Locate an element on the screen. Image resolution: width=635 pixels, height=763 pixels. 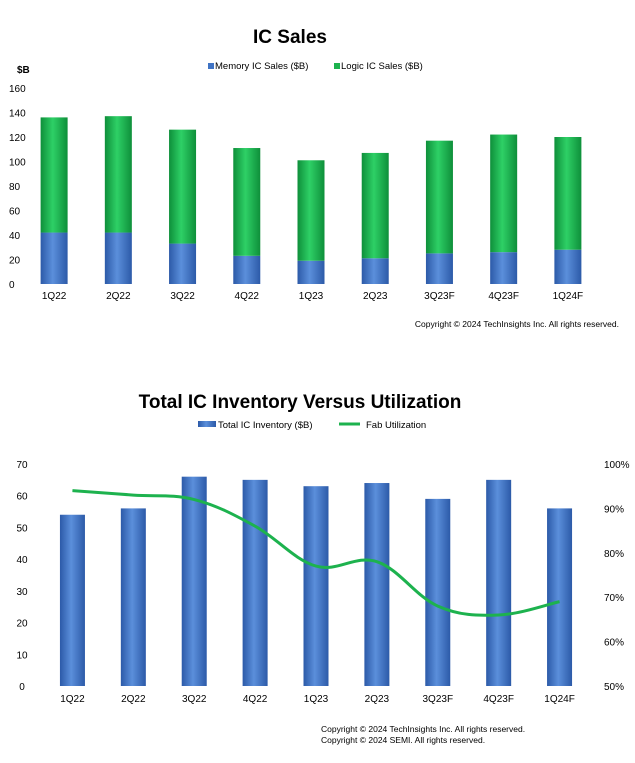
utilization-series-line is located at coordinates (316, 553).